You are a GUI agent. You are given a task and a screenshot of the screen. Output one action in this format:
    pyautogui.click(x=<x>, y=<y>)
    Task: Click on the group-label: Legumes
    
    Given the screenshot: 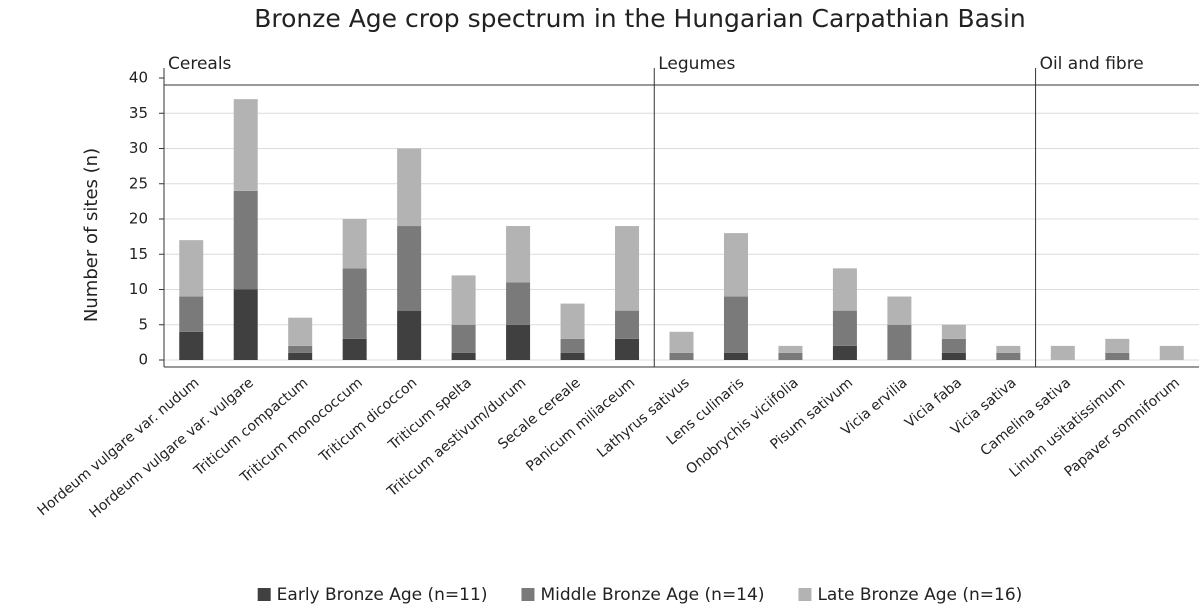 What is the action you would take?
    pyautogui.click(x=696, y=64)
    